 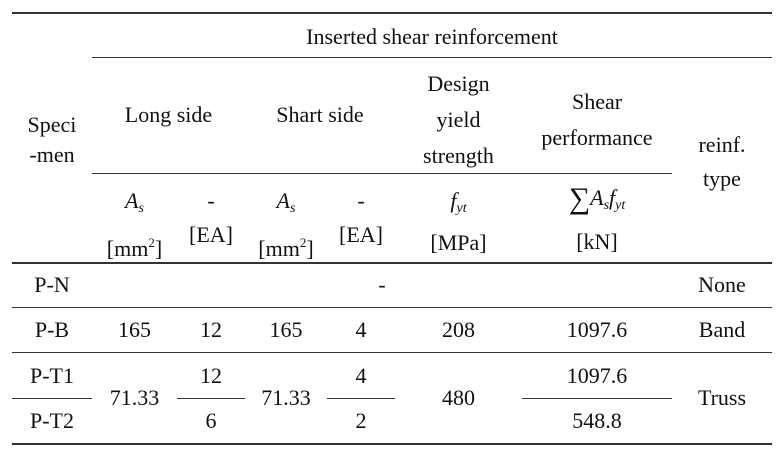 What do you see at coordinates (168, 114) in the screenshot?
I see `header-long-side: Long side` at bounding box center [168, 114].